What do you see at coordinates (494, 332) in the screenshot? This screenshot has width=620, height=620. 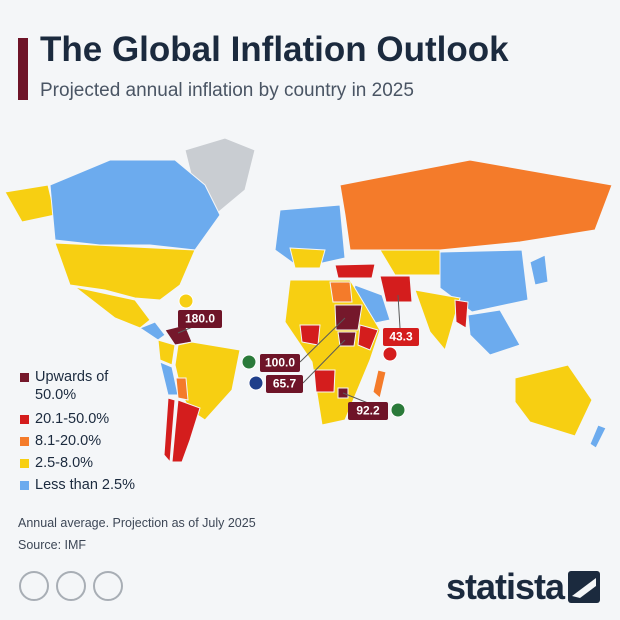 I see `southeast-asia` at bounding box center [494, 332].